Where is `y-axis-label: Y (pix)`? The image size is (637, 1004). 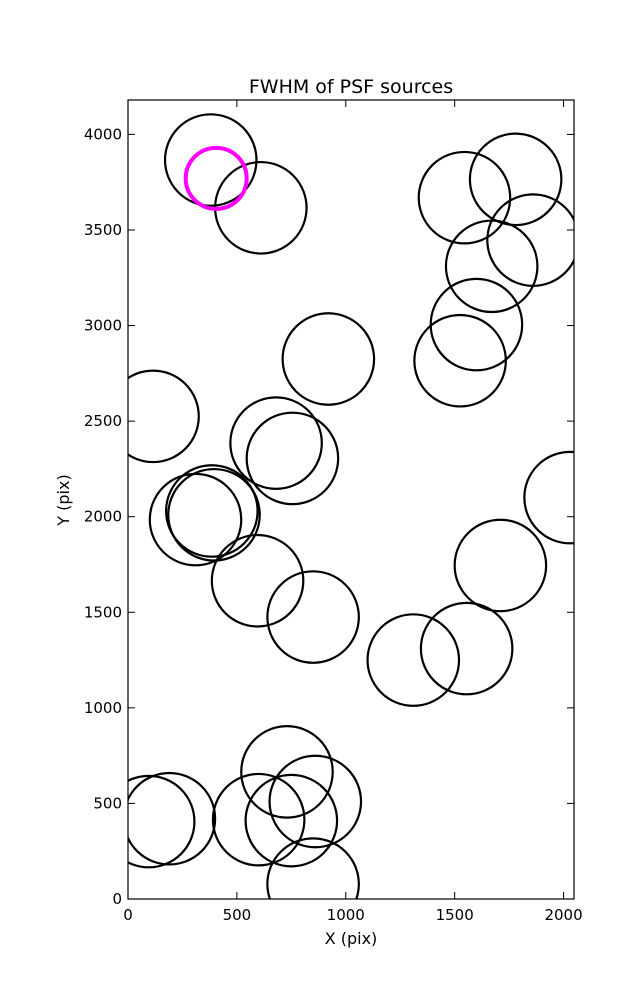 y-axis-label: Y (pix) is located at coordinates (63, 500).